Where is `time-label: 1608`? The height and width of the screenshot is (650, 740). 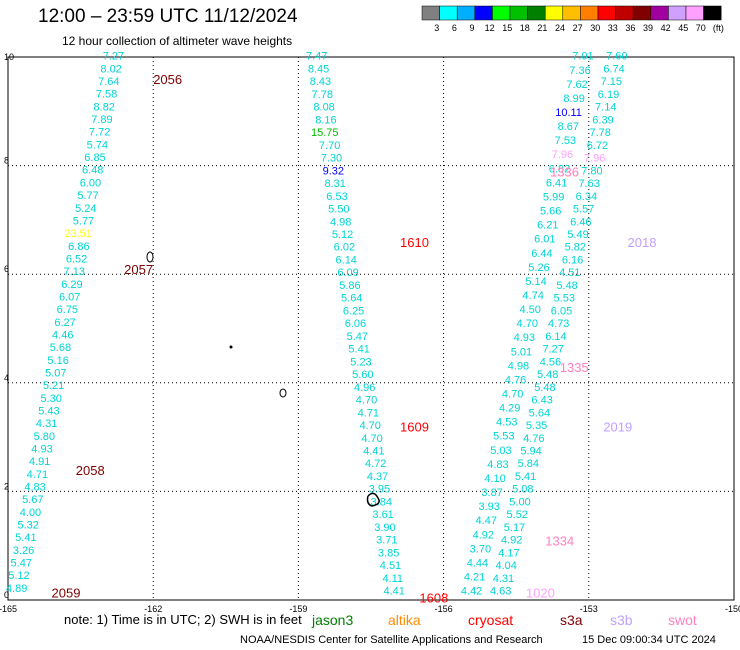 time-label: 1608 is located at coordinates (433, 598).